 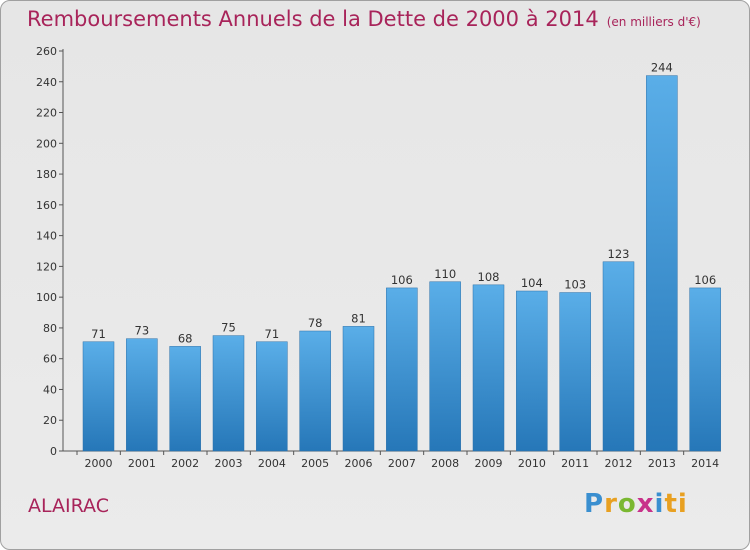 I want to click on x-tick-label: 2014, so click(x=705, y=463).